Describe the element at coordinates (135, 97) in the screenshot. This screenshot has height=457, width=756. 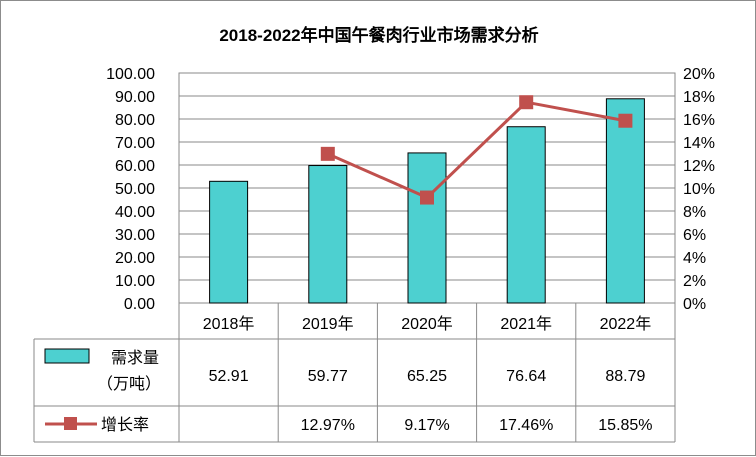
I see `left-tick-label: 90.00` at that location.